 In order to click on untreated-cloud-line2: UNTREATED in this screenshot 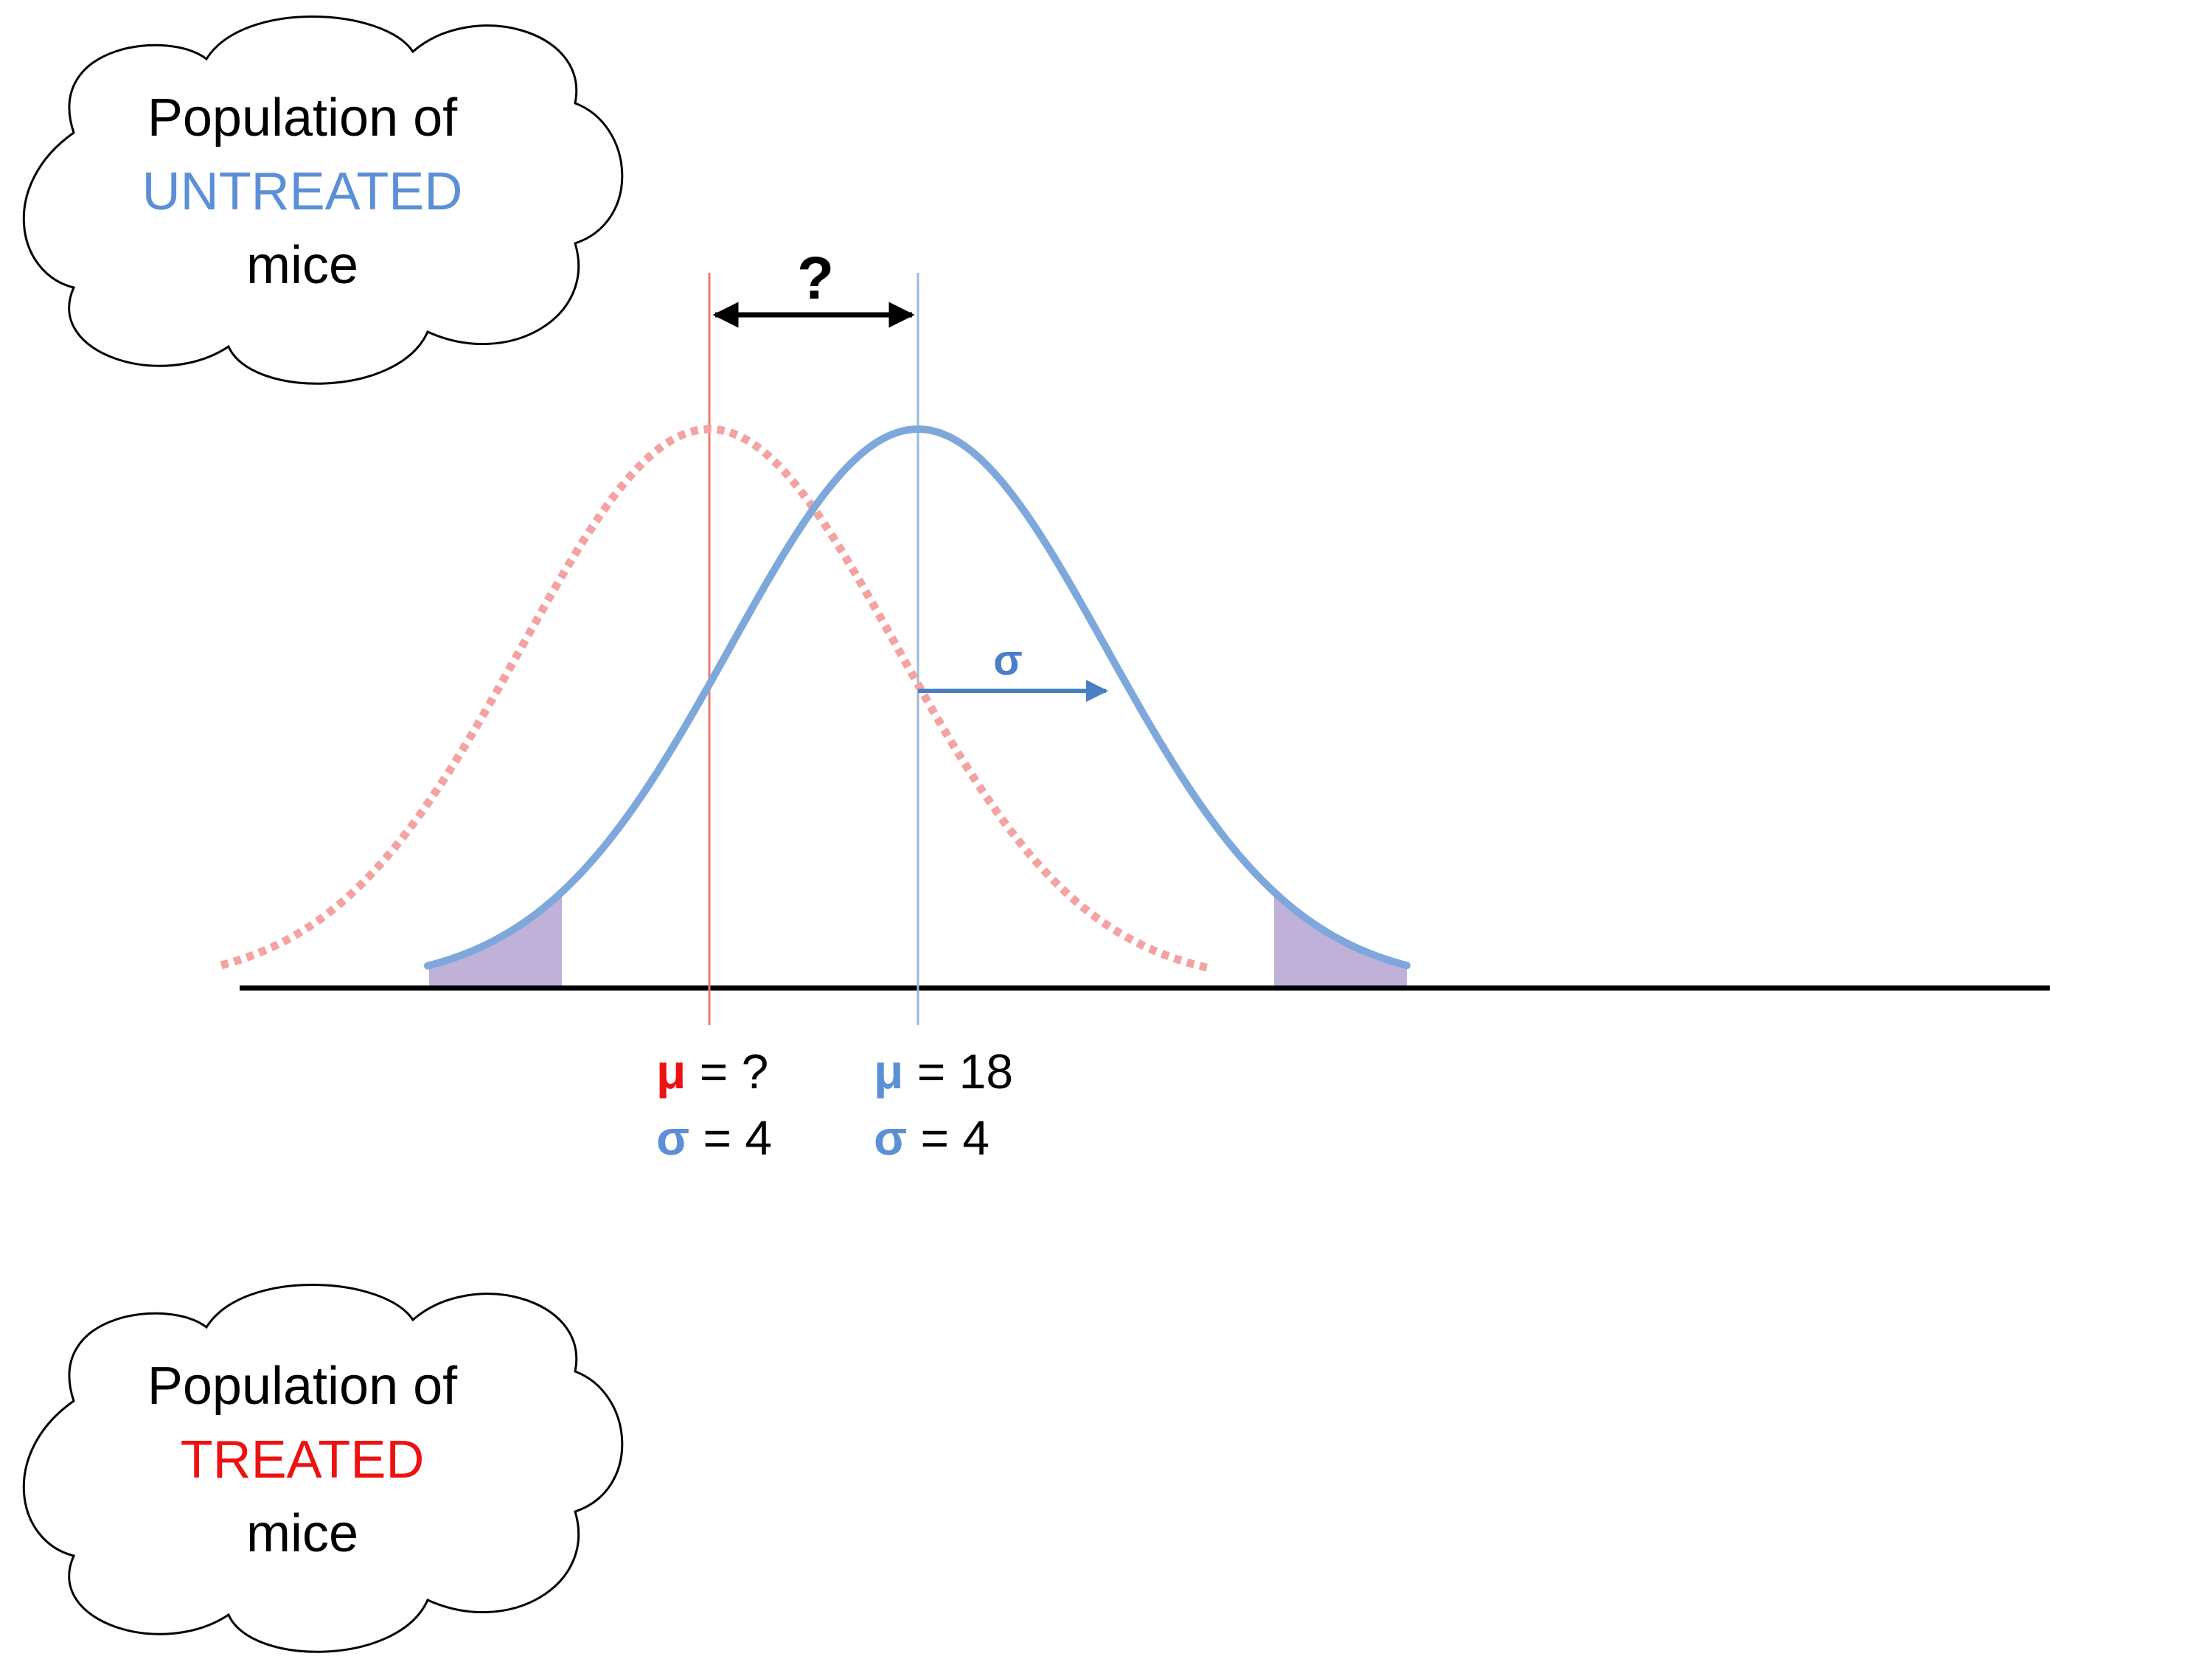, I will do `click(302, 191)`.